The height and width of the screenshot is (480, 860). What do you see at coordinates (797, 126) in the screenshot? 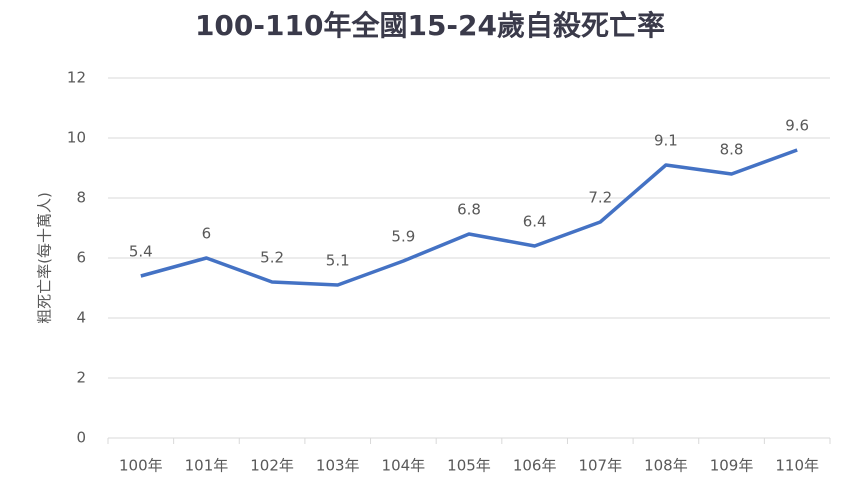
I see `data-label: 9.6` at bounding box center [797, 126].